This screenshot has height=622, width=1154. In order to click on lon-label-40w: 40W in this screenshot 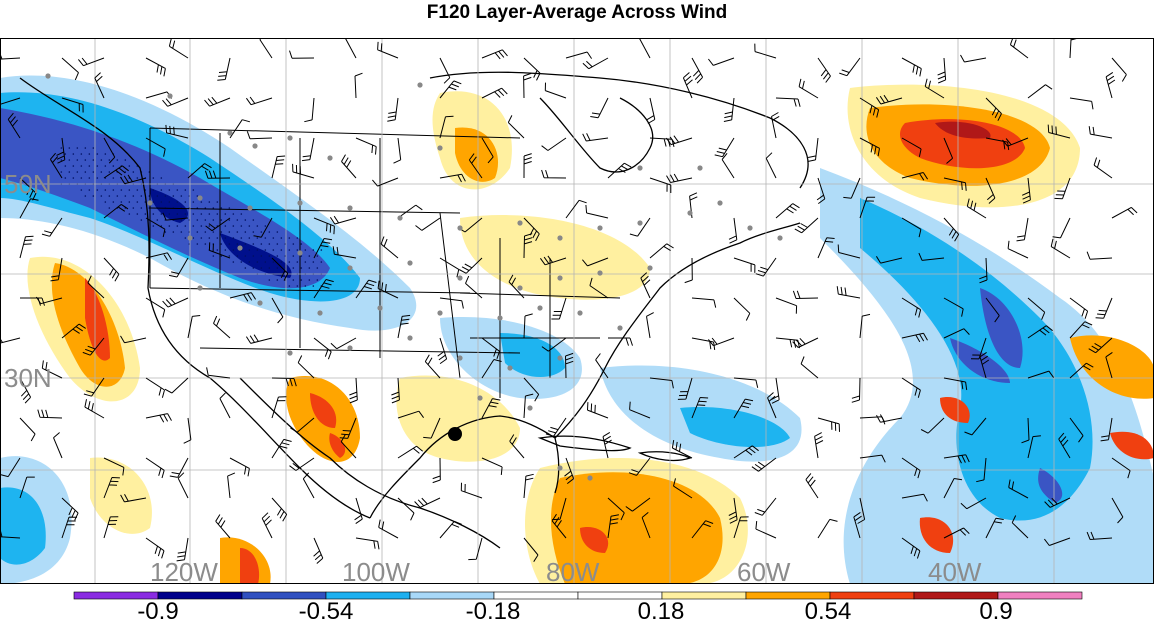, I will do `click(955, 570)`.